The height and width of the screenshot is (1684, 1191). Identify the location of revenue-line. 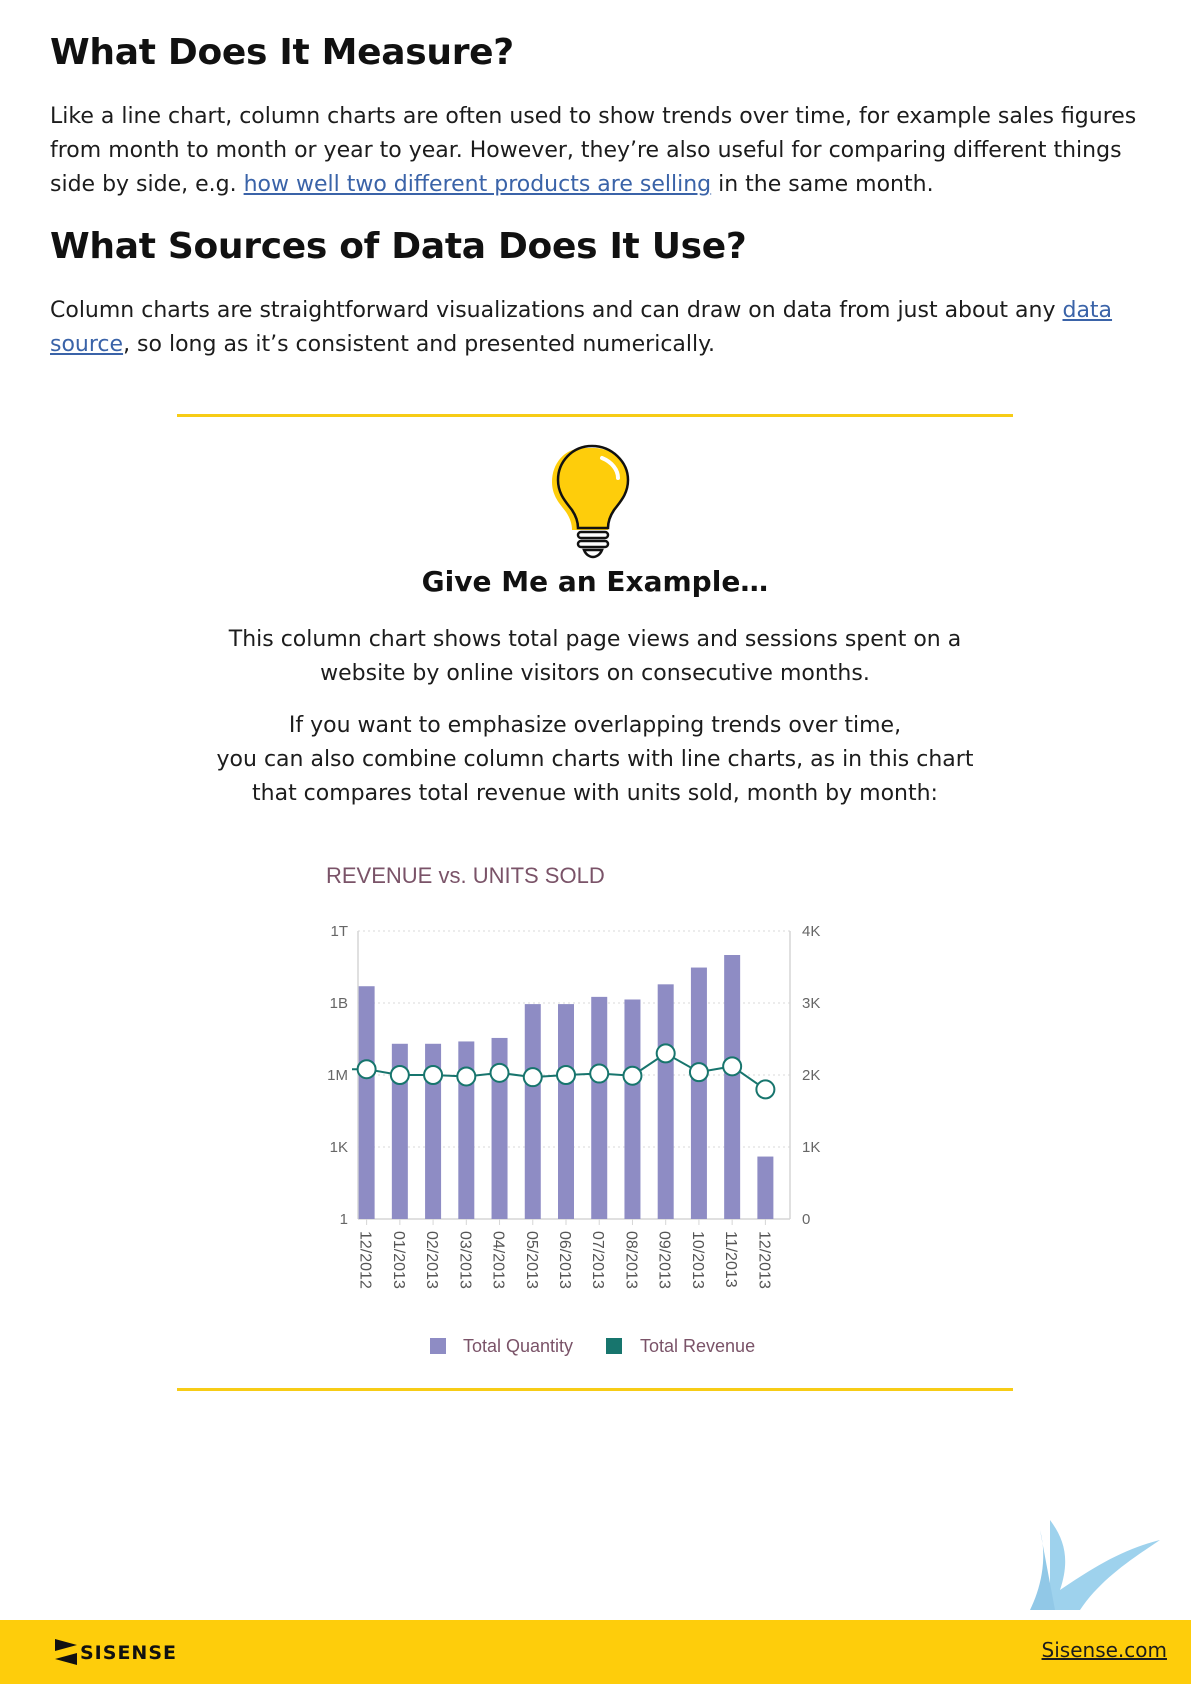
(564, 1071).